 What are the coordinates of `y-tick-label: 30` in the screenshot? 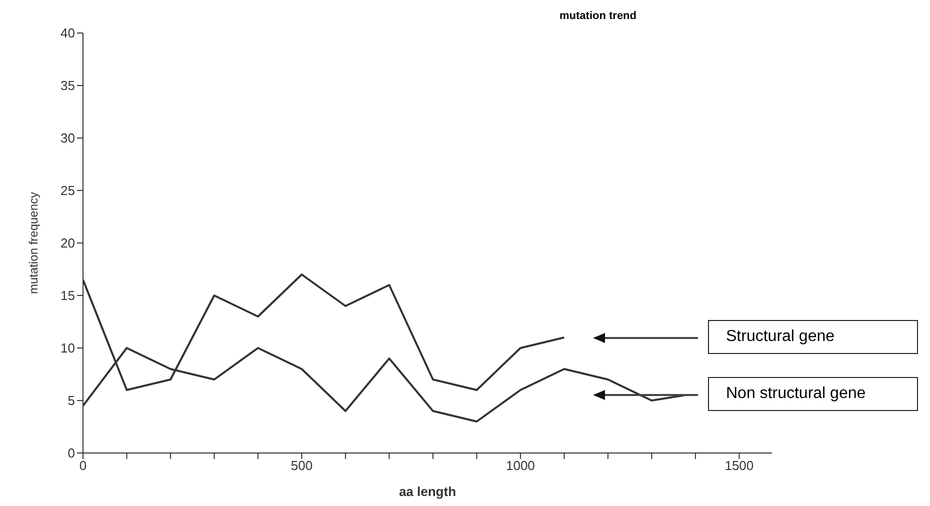 It's located at (67, 138).